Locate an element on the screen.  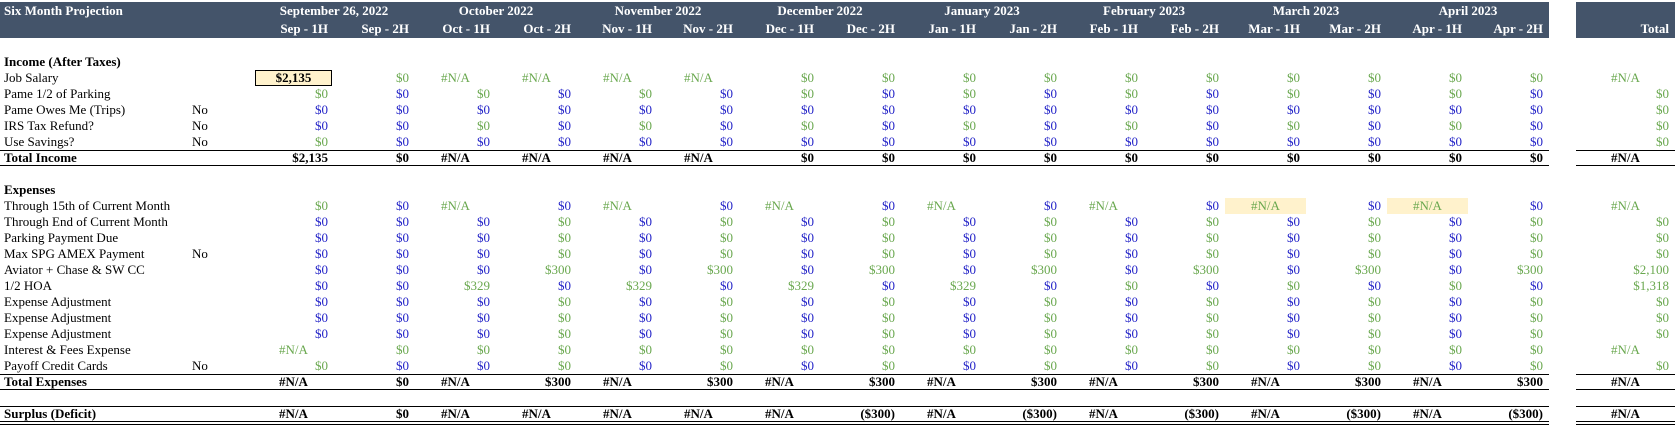
total-cell: #N/A is located at coordinates (1625, 349).